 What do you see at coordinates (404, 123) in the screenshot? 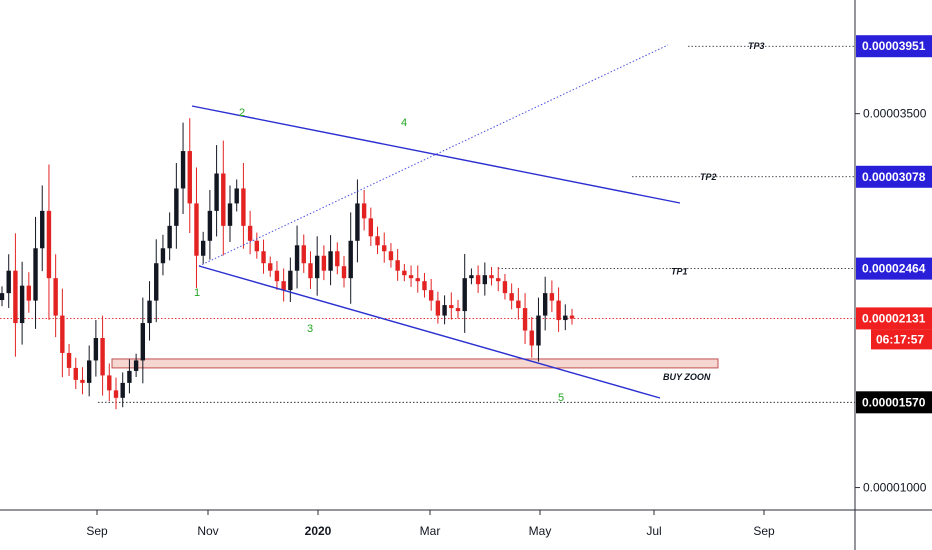
I see `wave-label-4: 4` at bounding box center [404, 123].